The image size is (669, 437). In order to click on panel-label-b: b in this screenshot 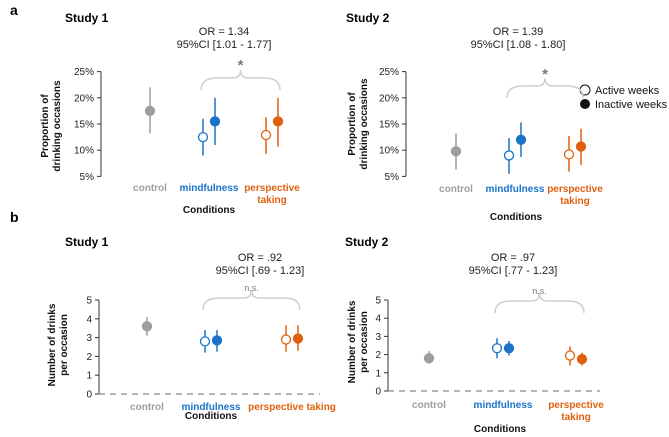, I will do `click(14, 217)`.